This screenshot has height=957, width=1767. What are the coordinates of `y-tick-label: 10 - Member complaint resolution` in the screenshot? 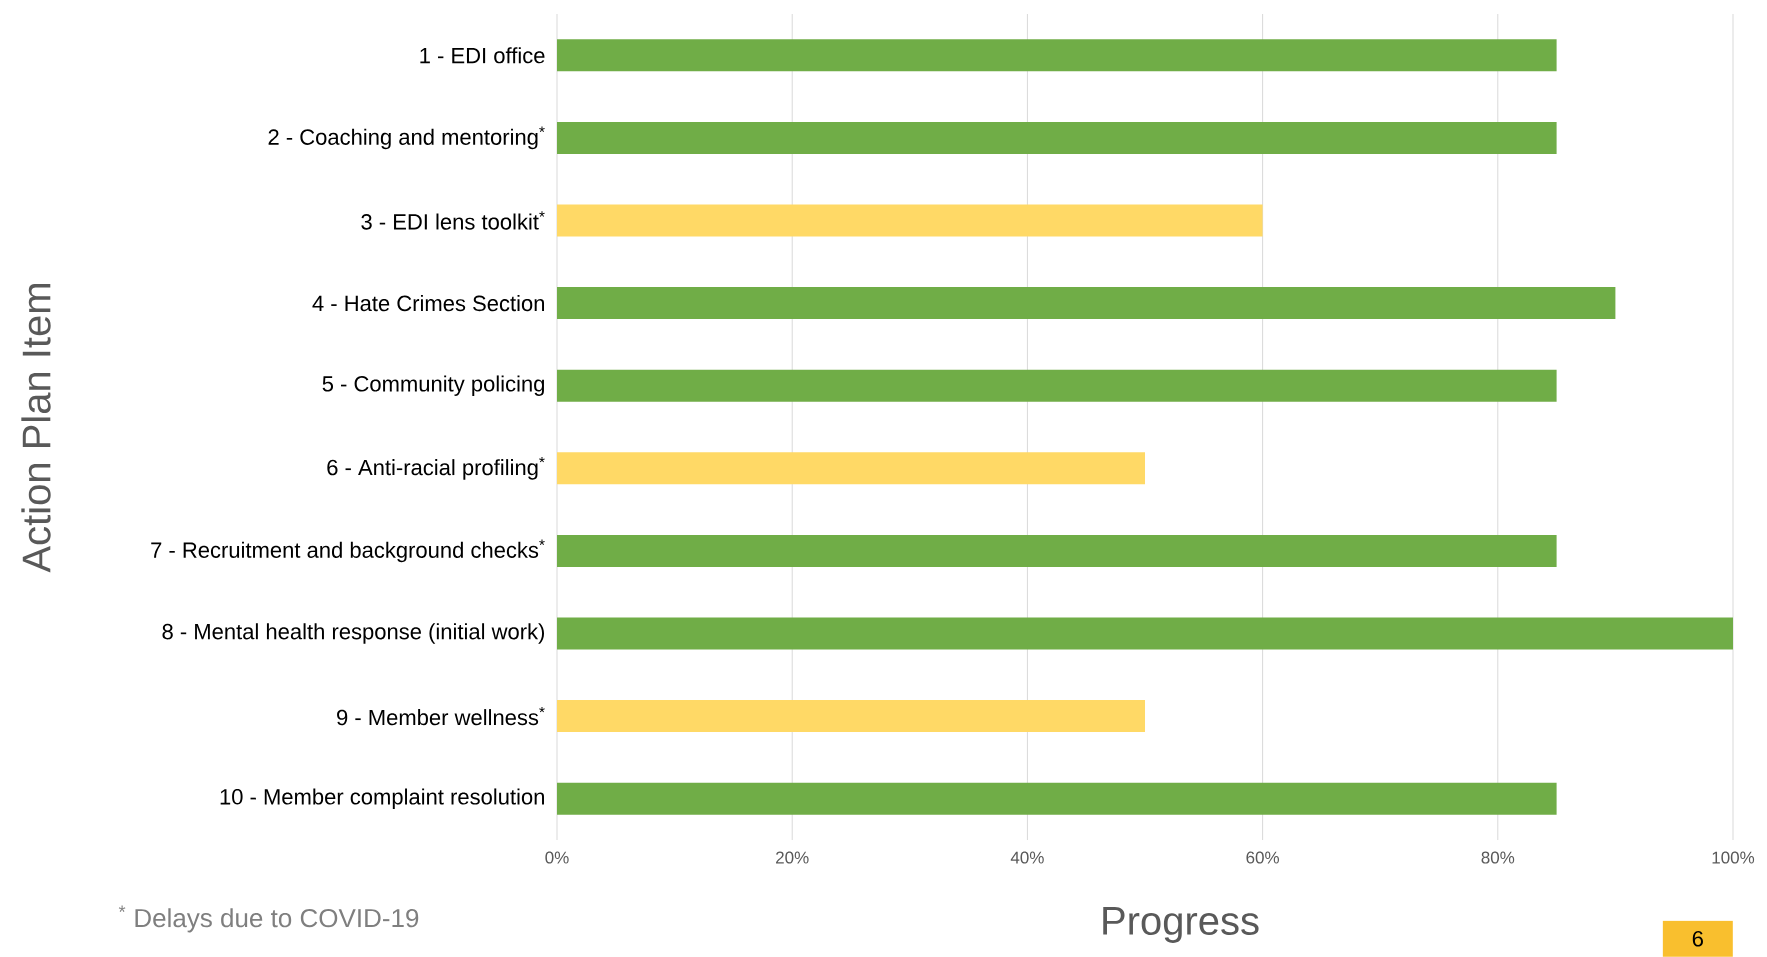 It's located at (382, 798).